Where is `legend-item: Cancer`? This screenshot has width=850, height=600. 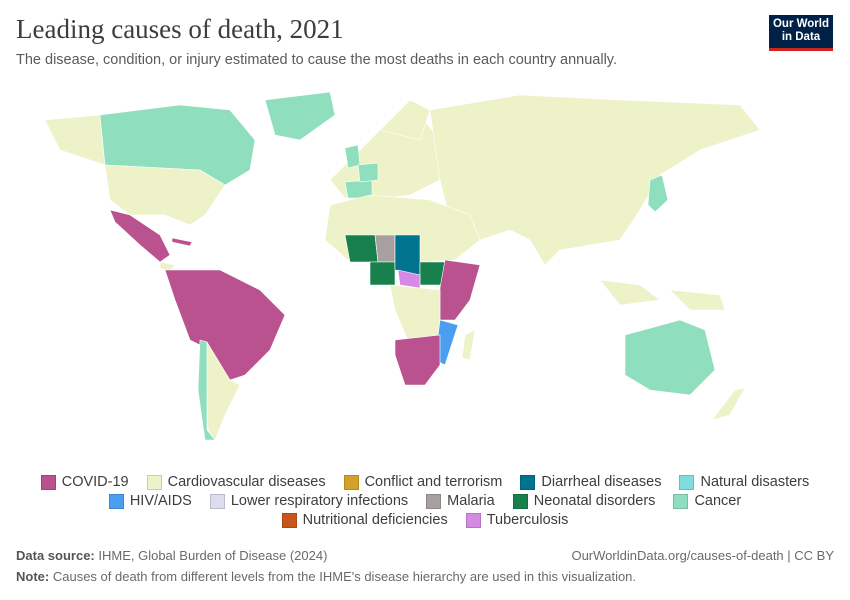 legend-item: Cancer is located at coordinates (707, 501).